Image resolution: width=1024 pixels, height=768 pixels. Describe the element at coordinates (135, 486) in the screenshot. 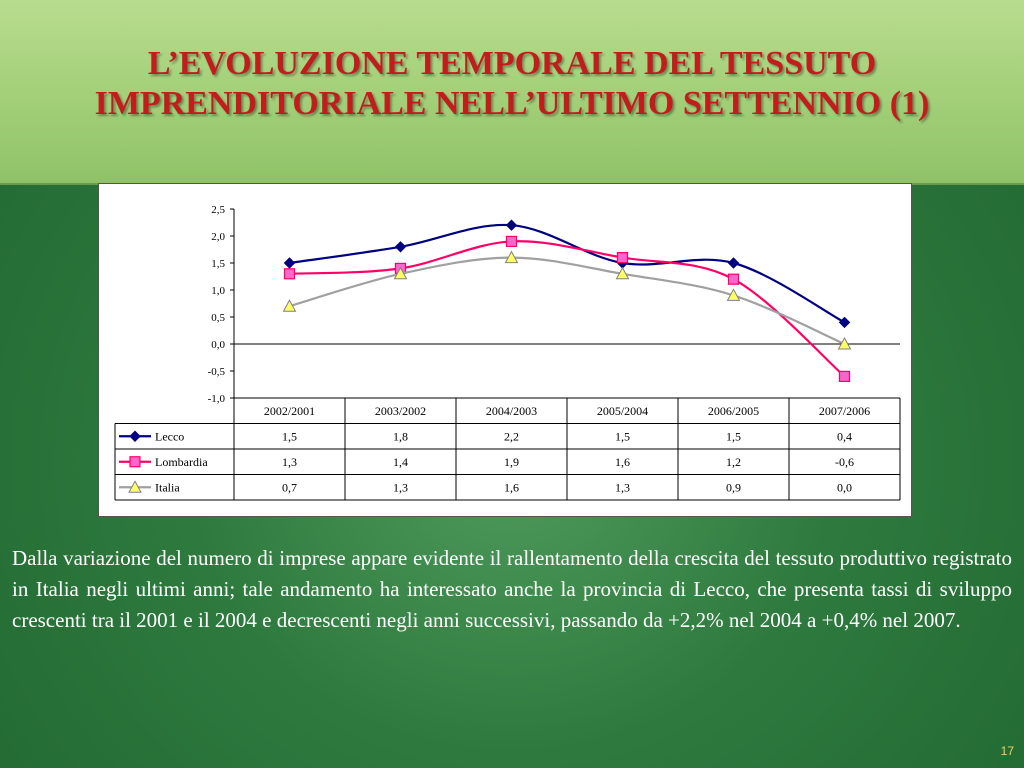

I see `legend-marker-italia` at that location.